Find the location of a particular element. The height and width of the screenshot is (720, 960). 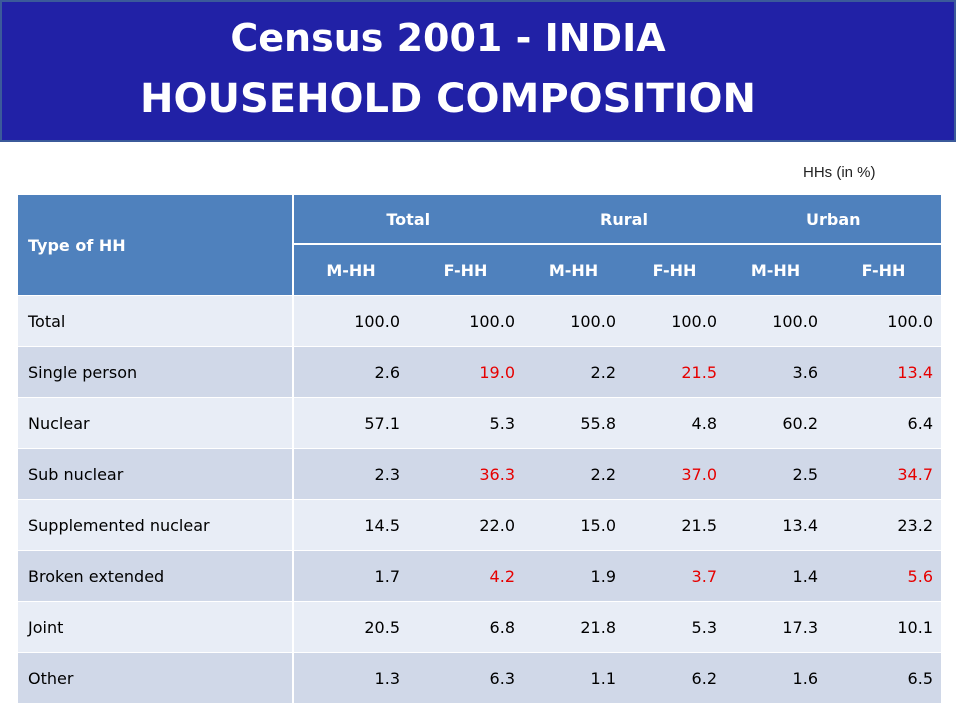

cell-total-fhh: 5.3 is located at coordinates (465, 423).